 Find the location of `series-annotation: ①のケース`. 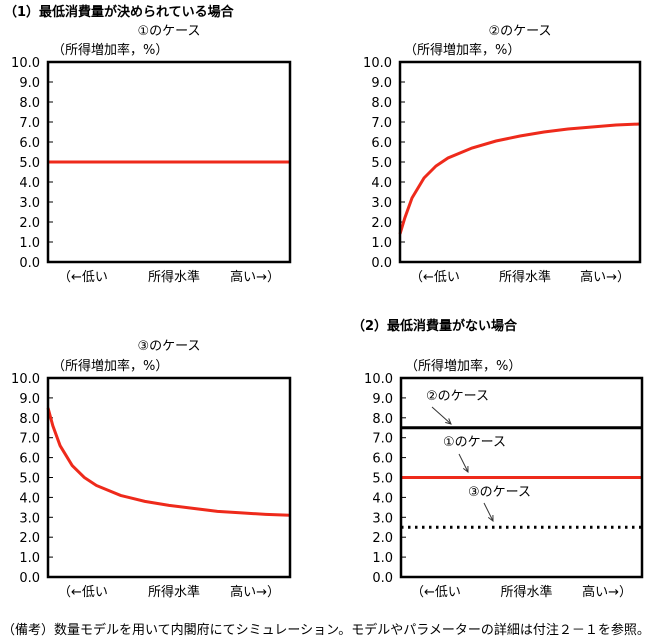

series-annotation: ①のケース is located at coordinates (474, 442).